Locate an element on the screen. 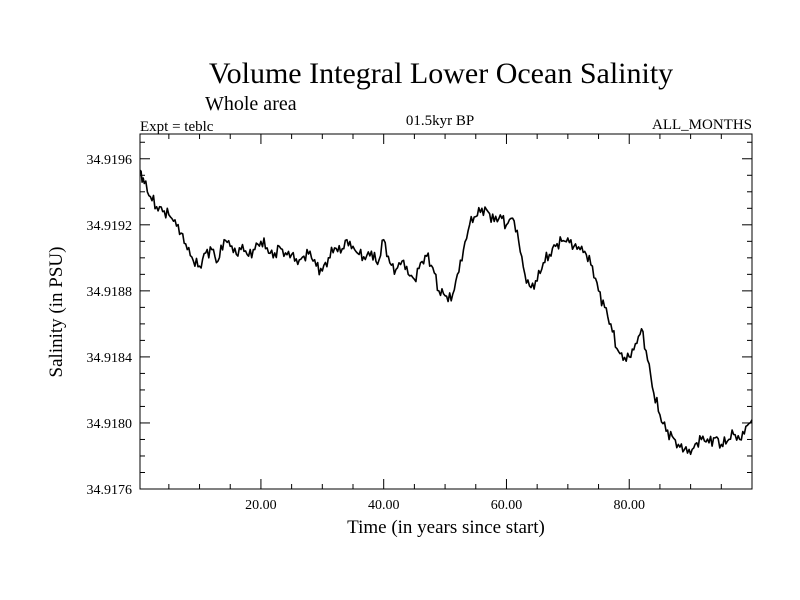 Image resolution: width=800 pixels, height=600 pixels. x-tick-label: 20.00 is located at coordinates (261, 505).